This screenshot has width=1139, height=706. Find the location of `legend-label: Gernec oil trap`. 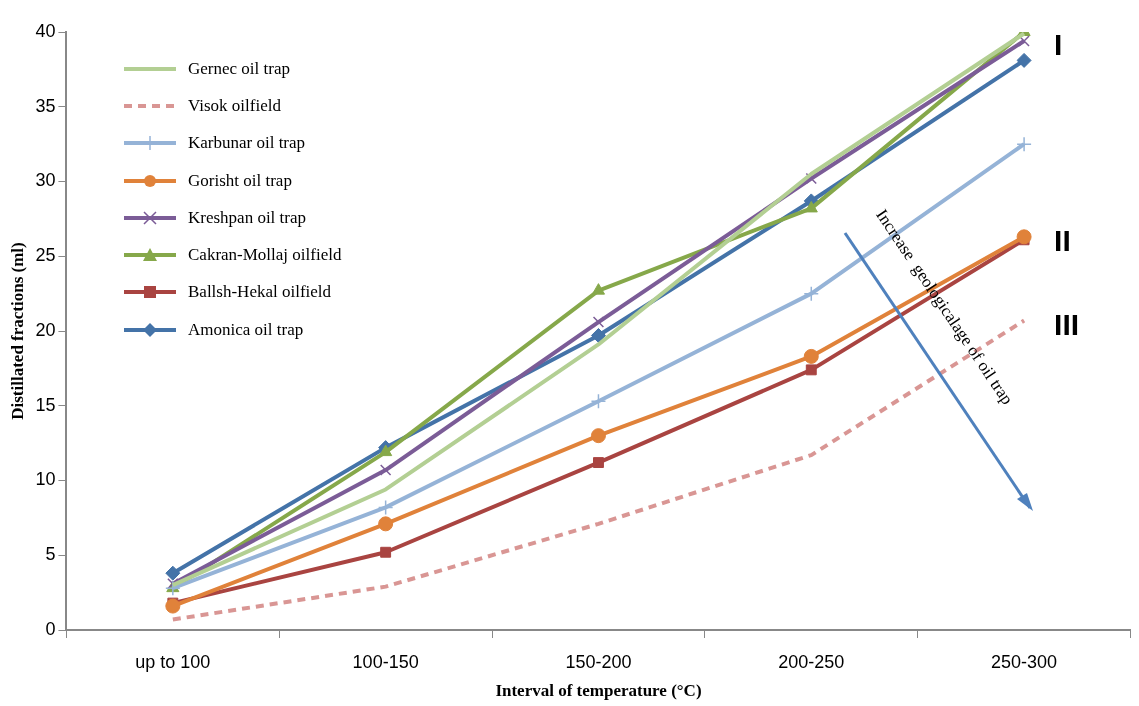

legend-label: Gernec oil trap is located at coordinates (239, 68).